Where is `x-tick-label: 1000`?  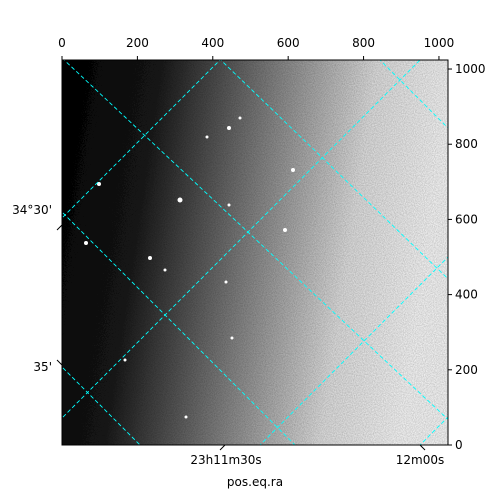
x-tick-label: 1000 is located at coordinates (439, 43).